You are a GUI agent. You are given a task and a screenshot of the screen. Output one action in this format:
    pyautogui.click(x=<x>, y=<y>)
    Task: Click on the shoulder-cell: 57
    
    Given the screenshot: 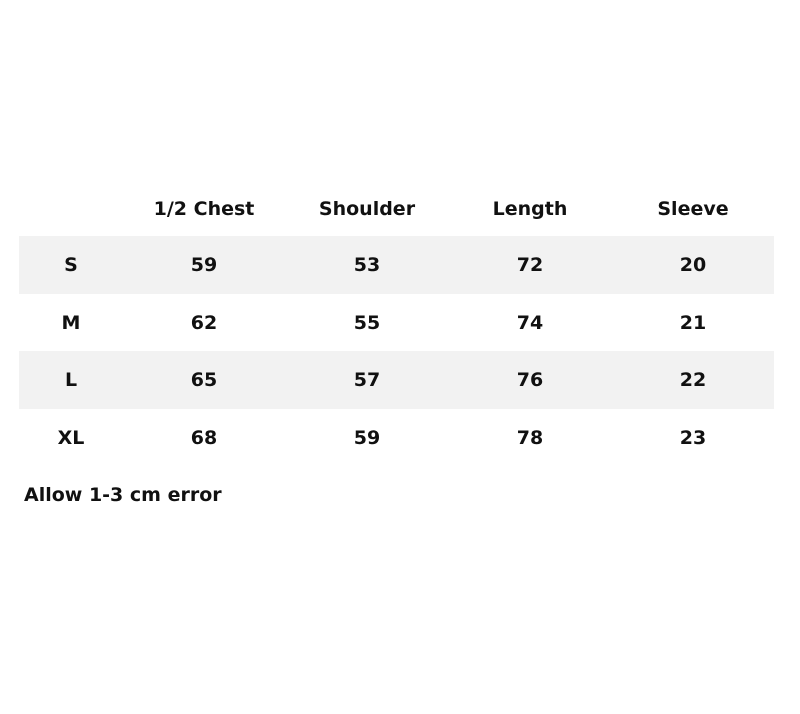 What is the action you would take?
    pyautogui.click(x=367, y=380)
    